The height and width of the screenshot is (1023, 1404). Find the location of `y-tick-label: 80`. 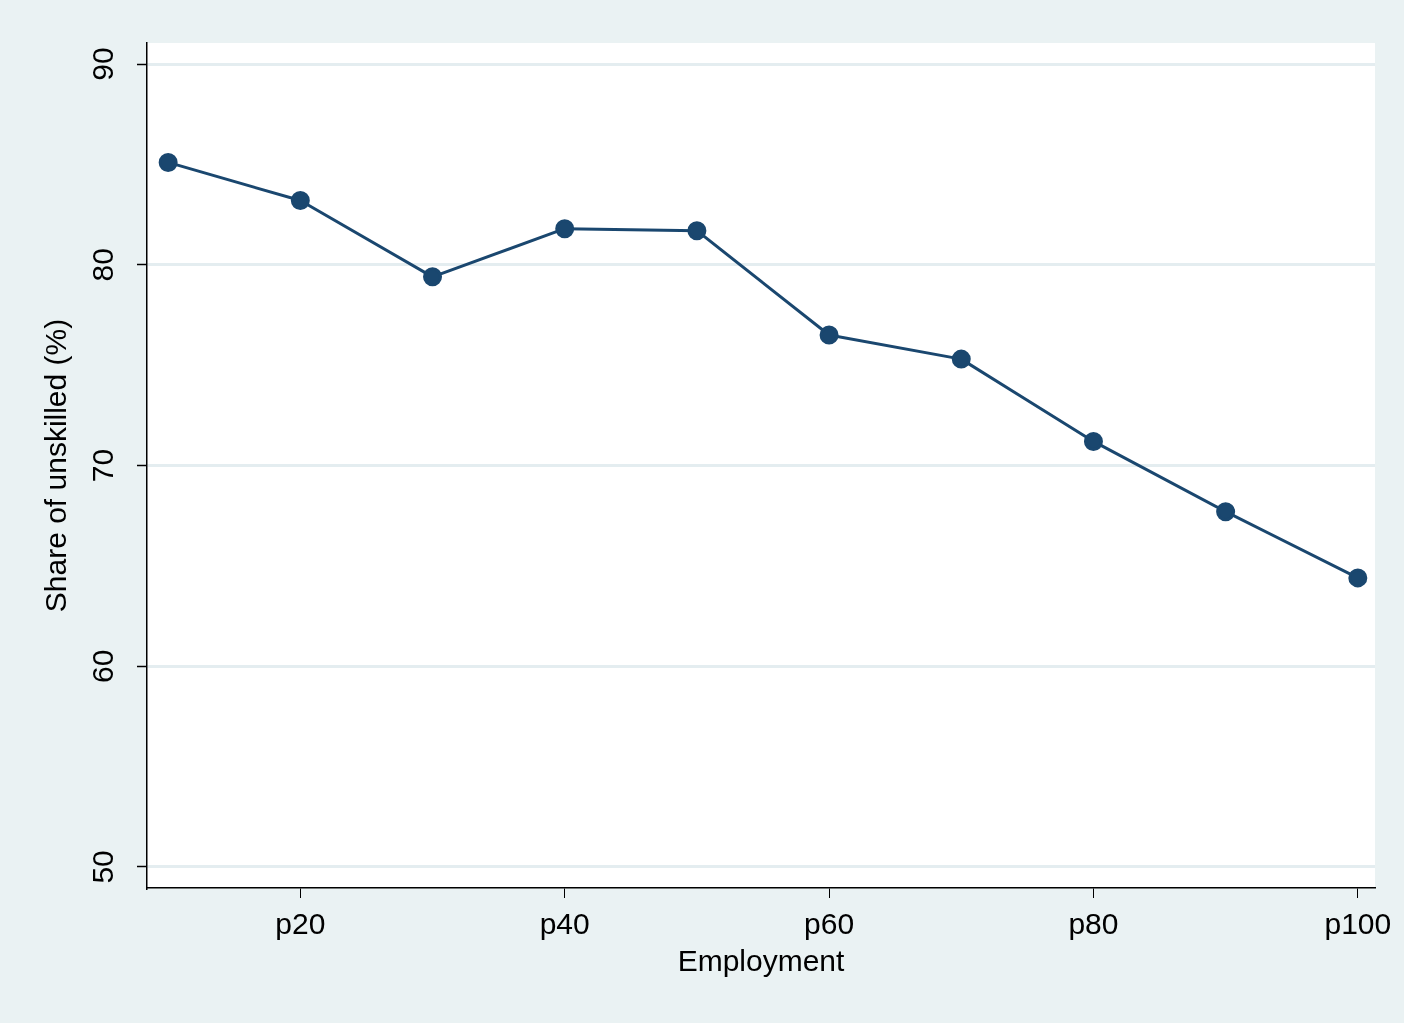

y-tick-label: 80 is located at coordinates (103, 265).